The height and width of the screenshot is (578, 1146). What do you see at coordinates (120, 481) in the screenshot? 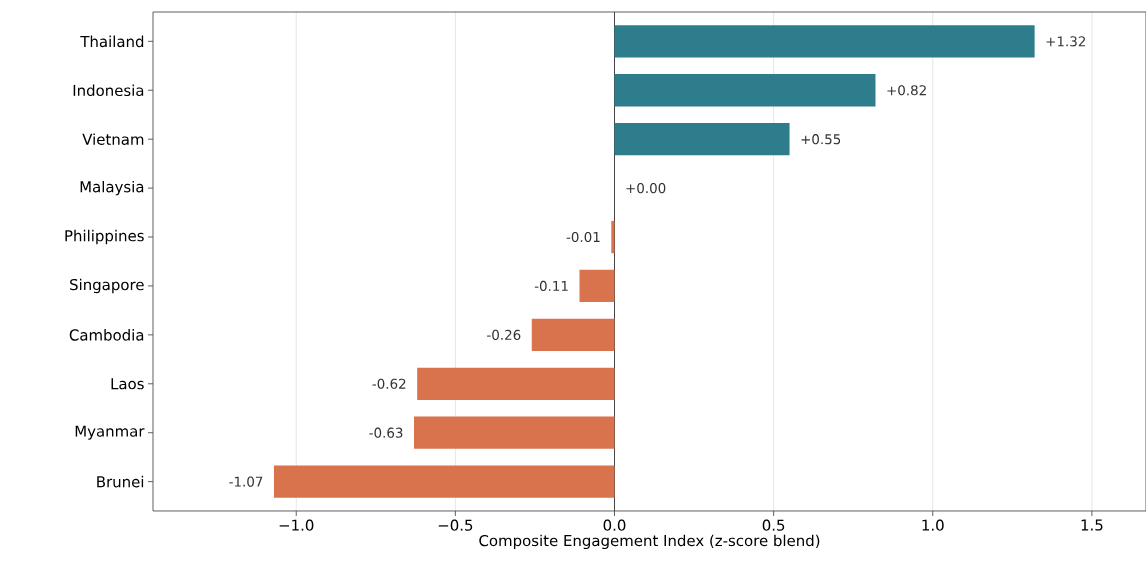
I see `y-tick-label: Brunei` at bounding box center [120, 481].